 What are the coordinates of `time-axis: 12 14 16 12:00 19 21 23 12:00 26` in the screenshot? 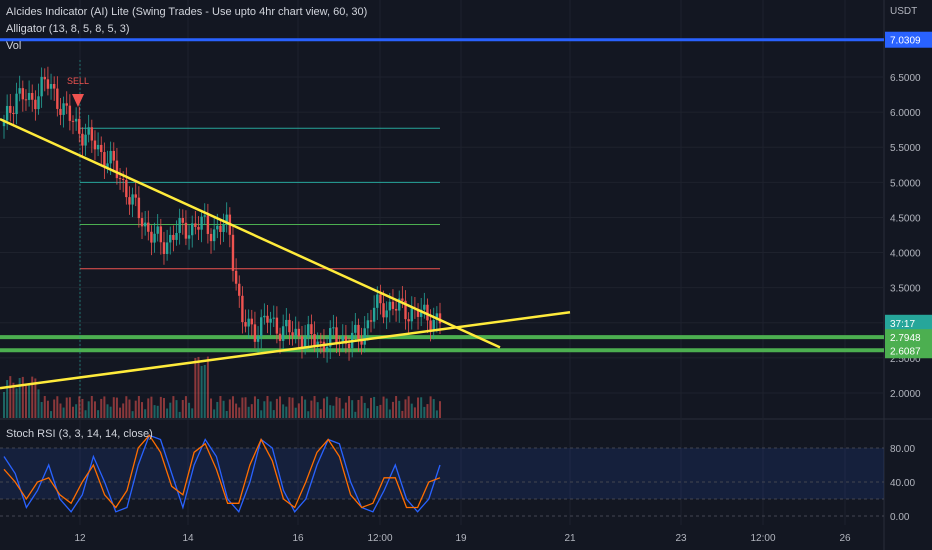 It's located at (462, 538).